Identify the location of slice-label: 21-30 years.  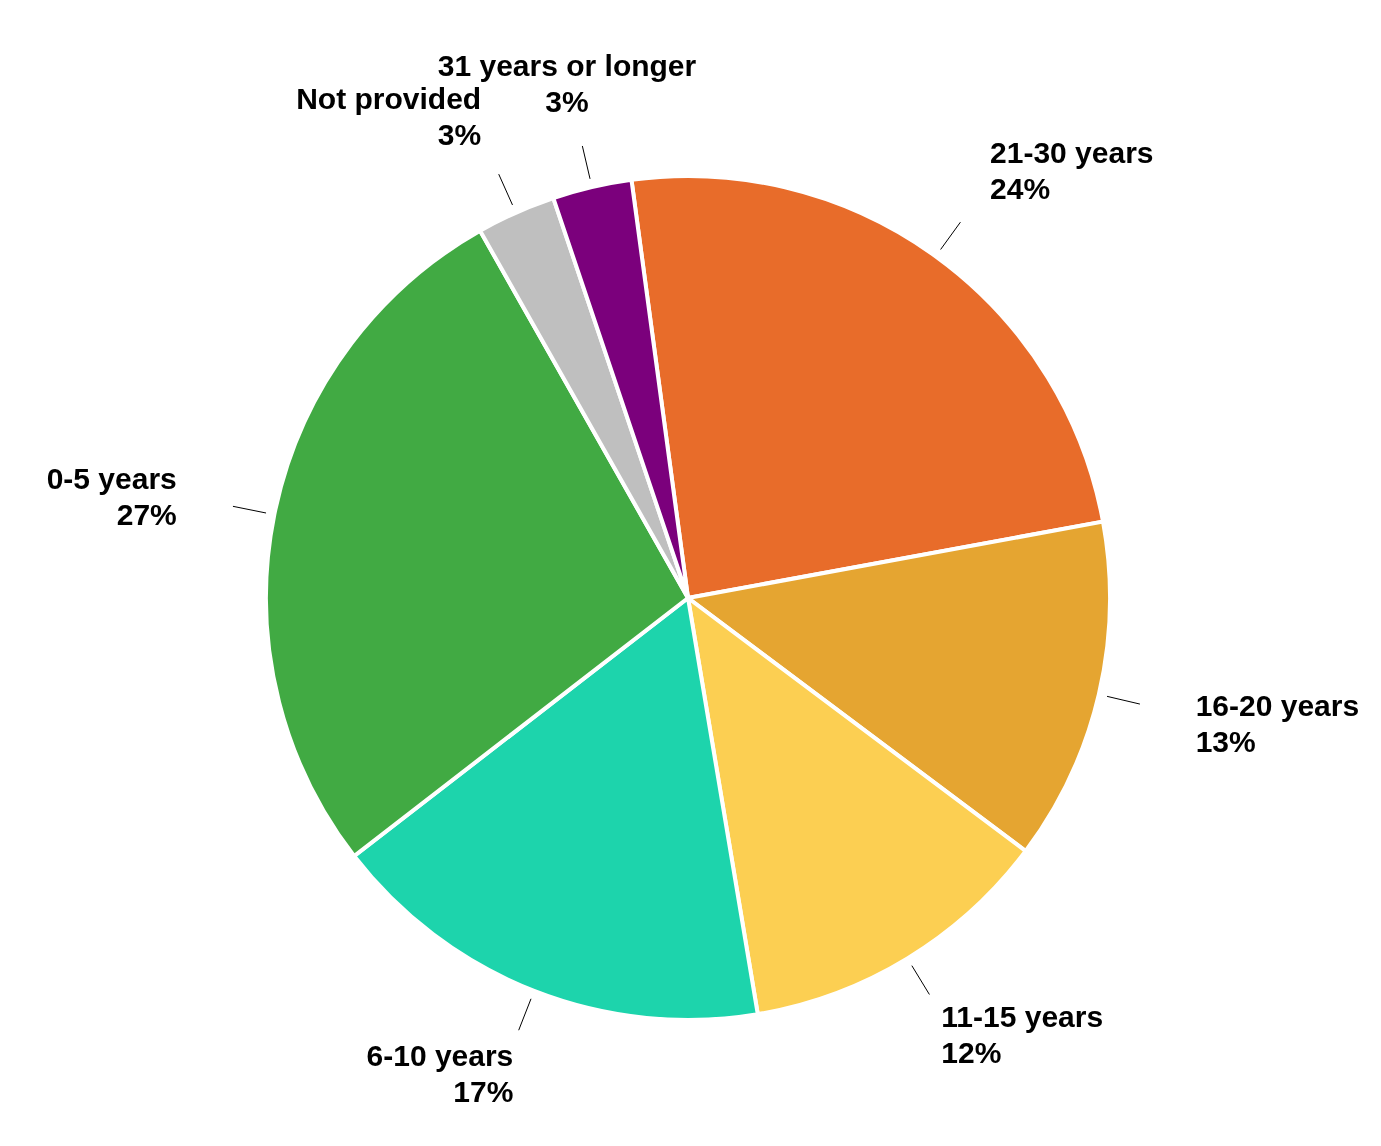
(1072, 153).